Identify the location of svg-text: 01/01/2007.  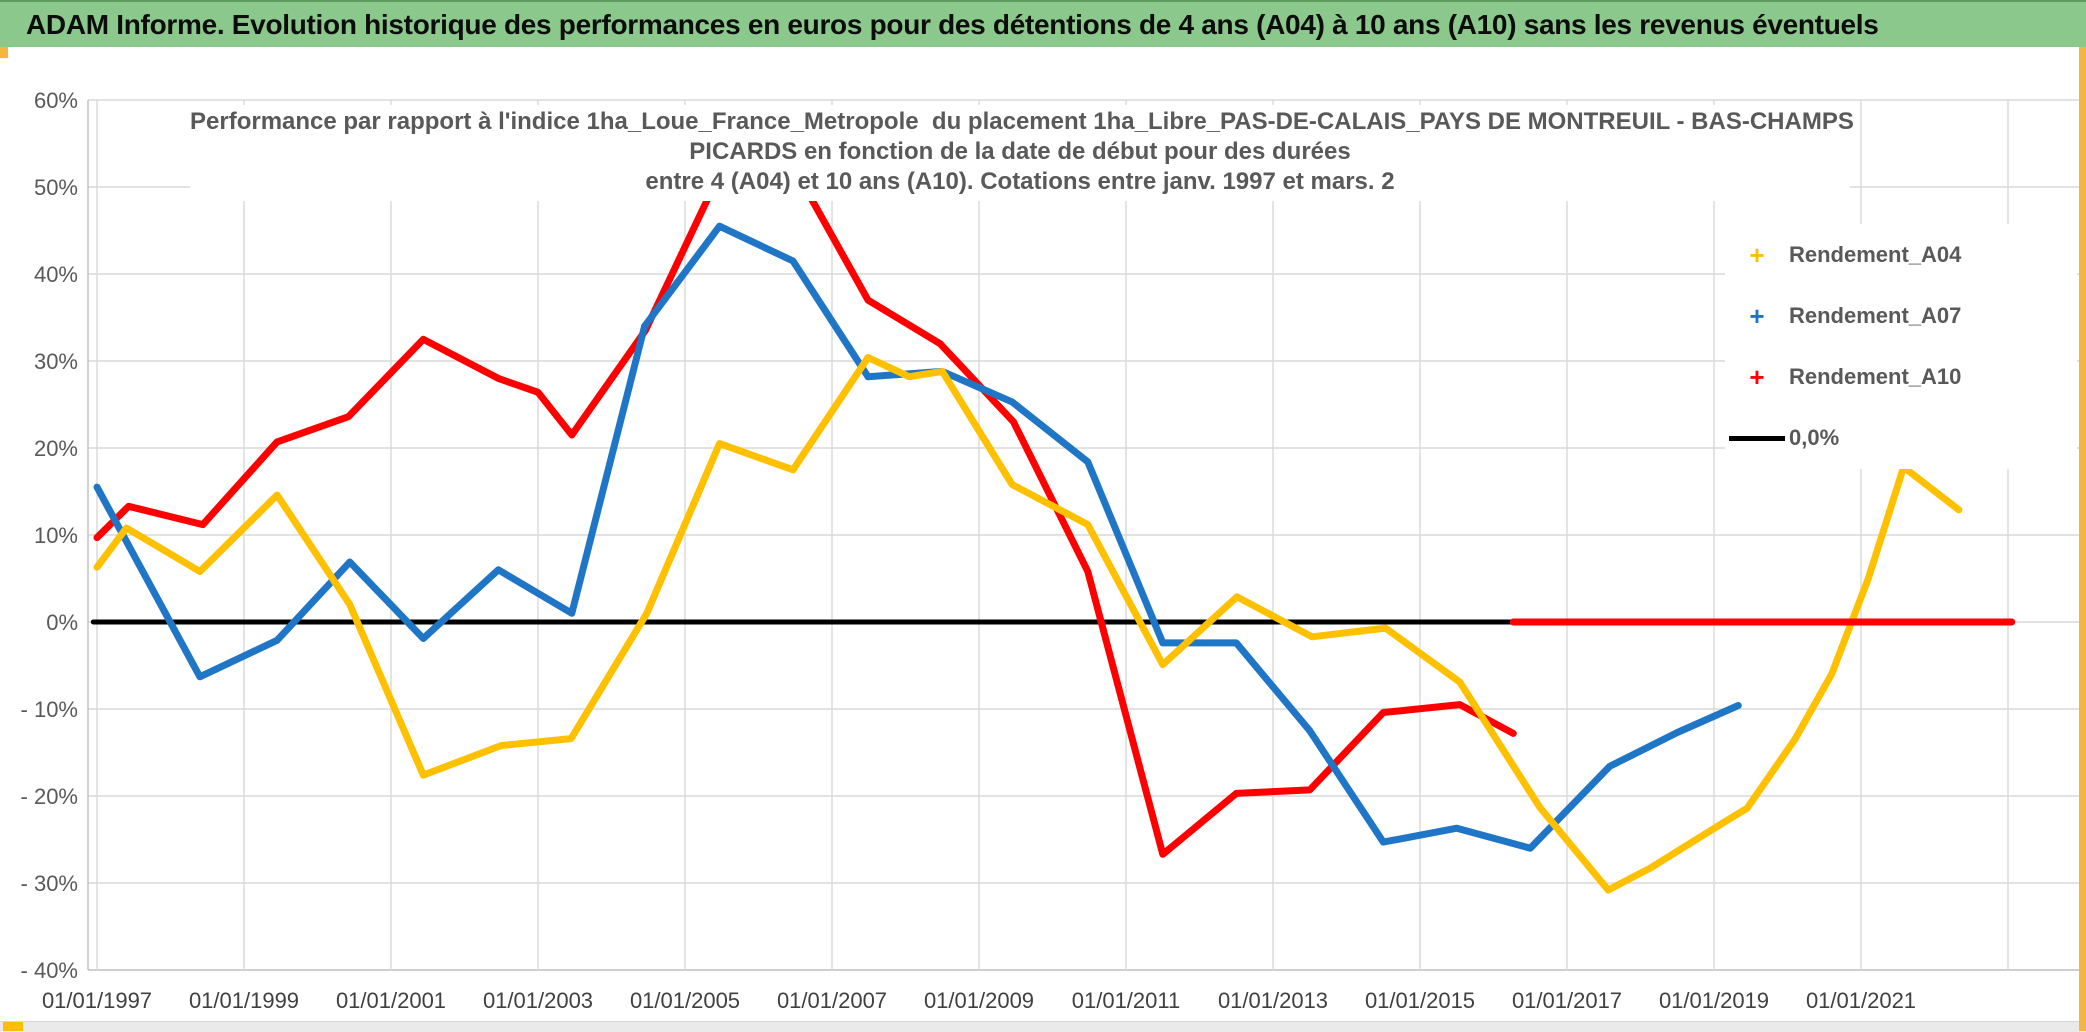
(832, 1000).